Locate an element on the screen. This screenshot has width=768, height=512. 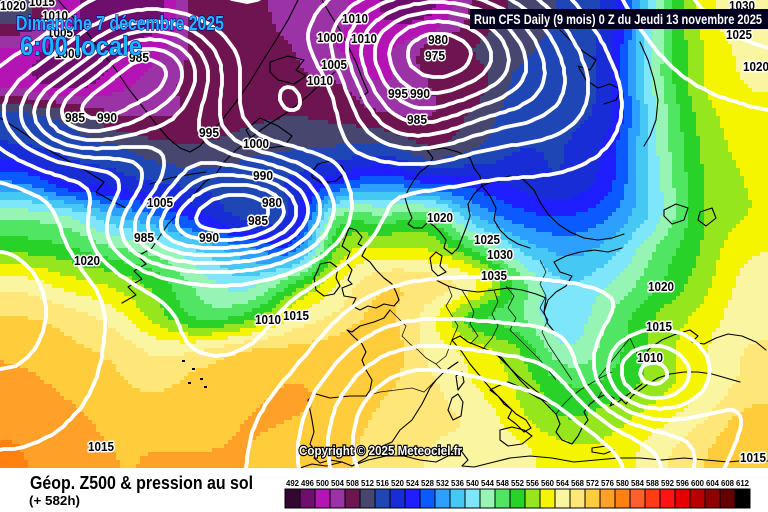
svg-text: Géop. Z500 & pression au sol is located at coordinates (141, 483).